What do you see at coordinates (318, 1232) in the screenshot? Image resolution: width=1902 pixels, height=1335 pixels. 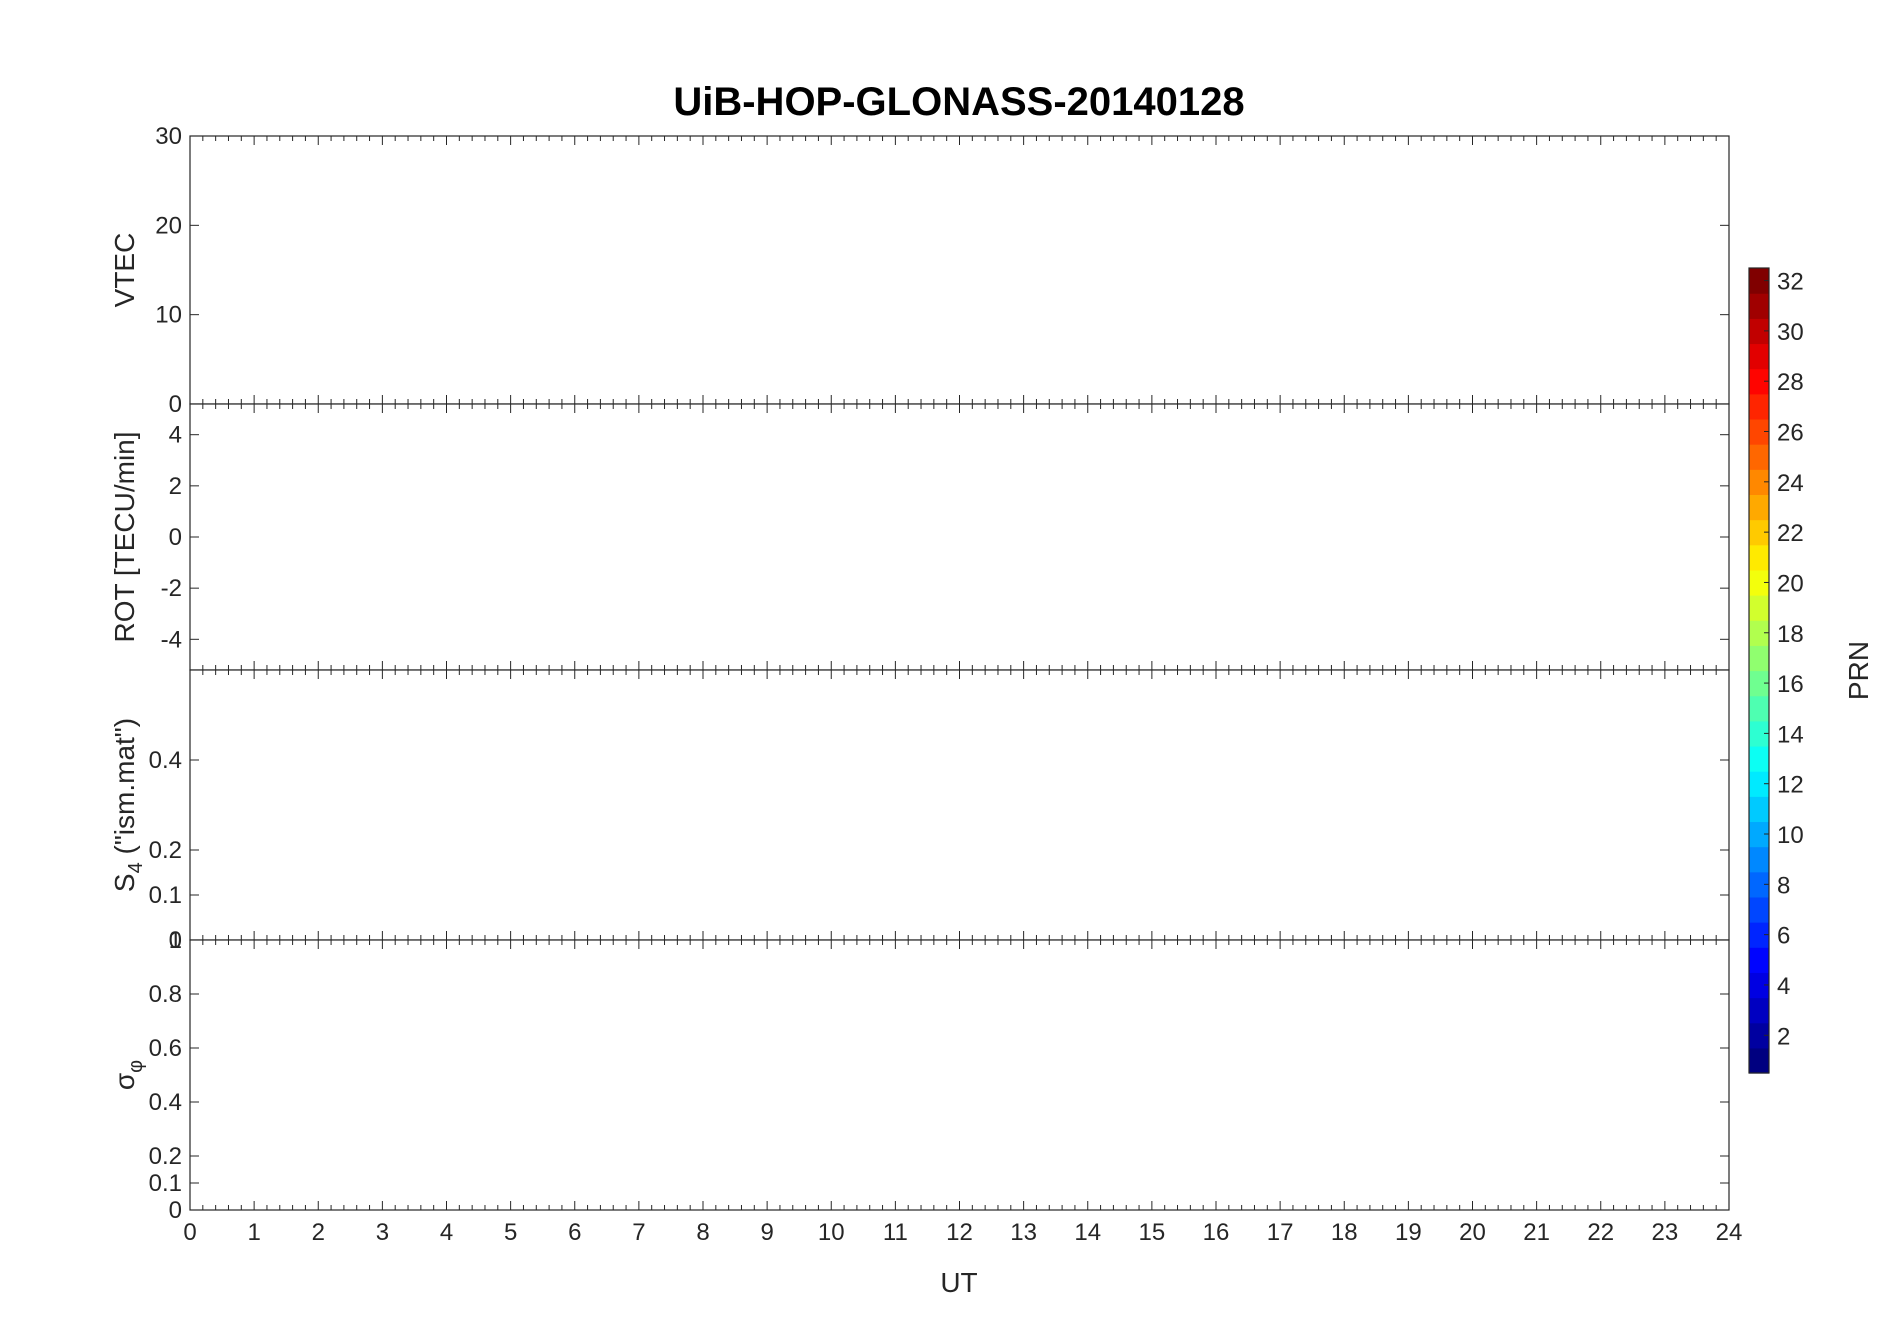 I see `x-tick-label: 2` at bounding box center [318, 1232].